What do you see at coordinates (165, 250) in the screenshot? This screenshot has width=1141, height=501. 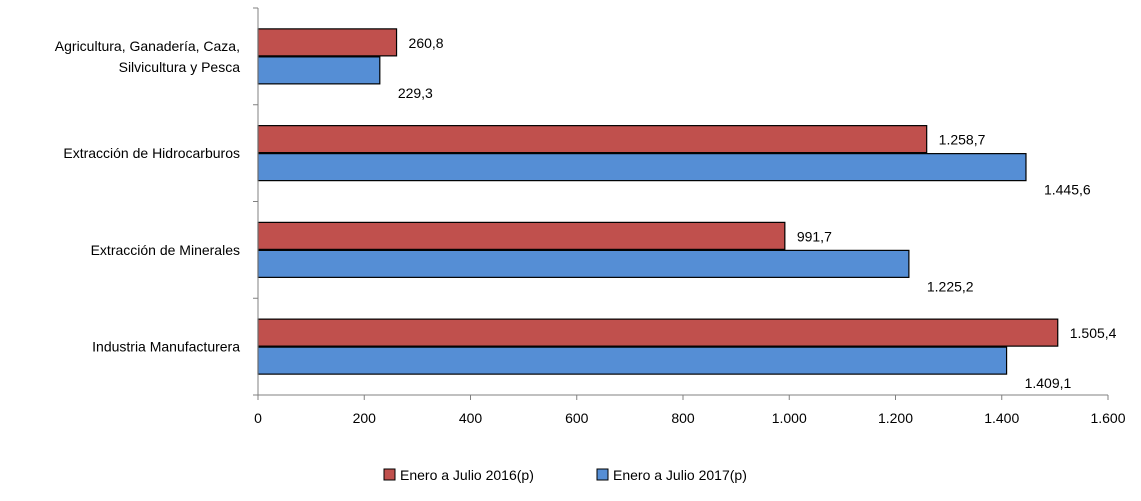 I see `category-label-3: Extracción de Minerales` at bounding box center [165, 250].